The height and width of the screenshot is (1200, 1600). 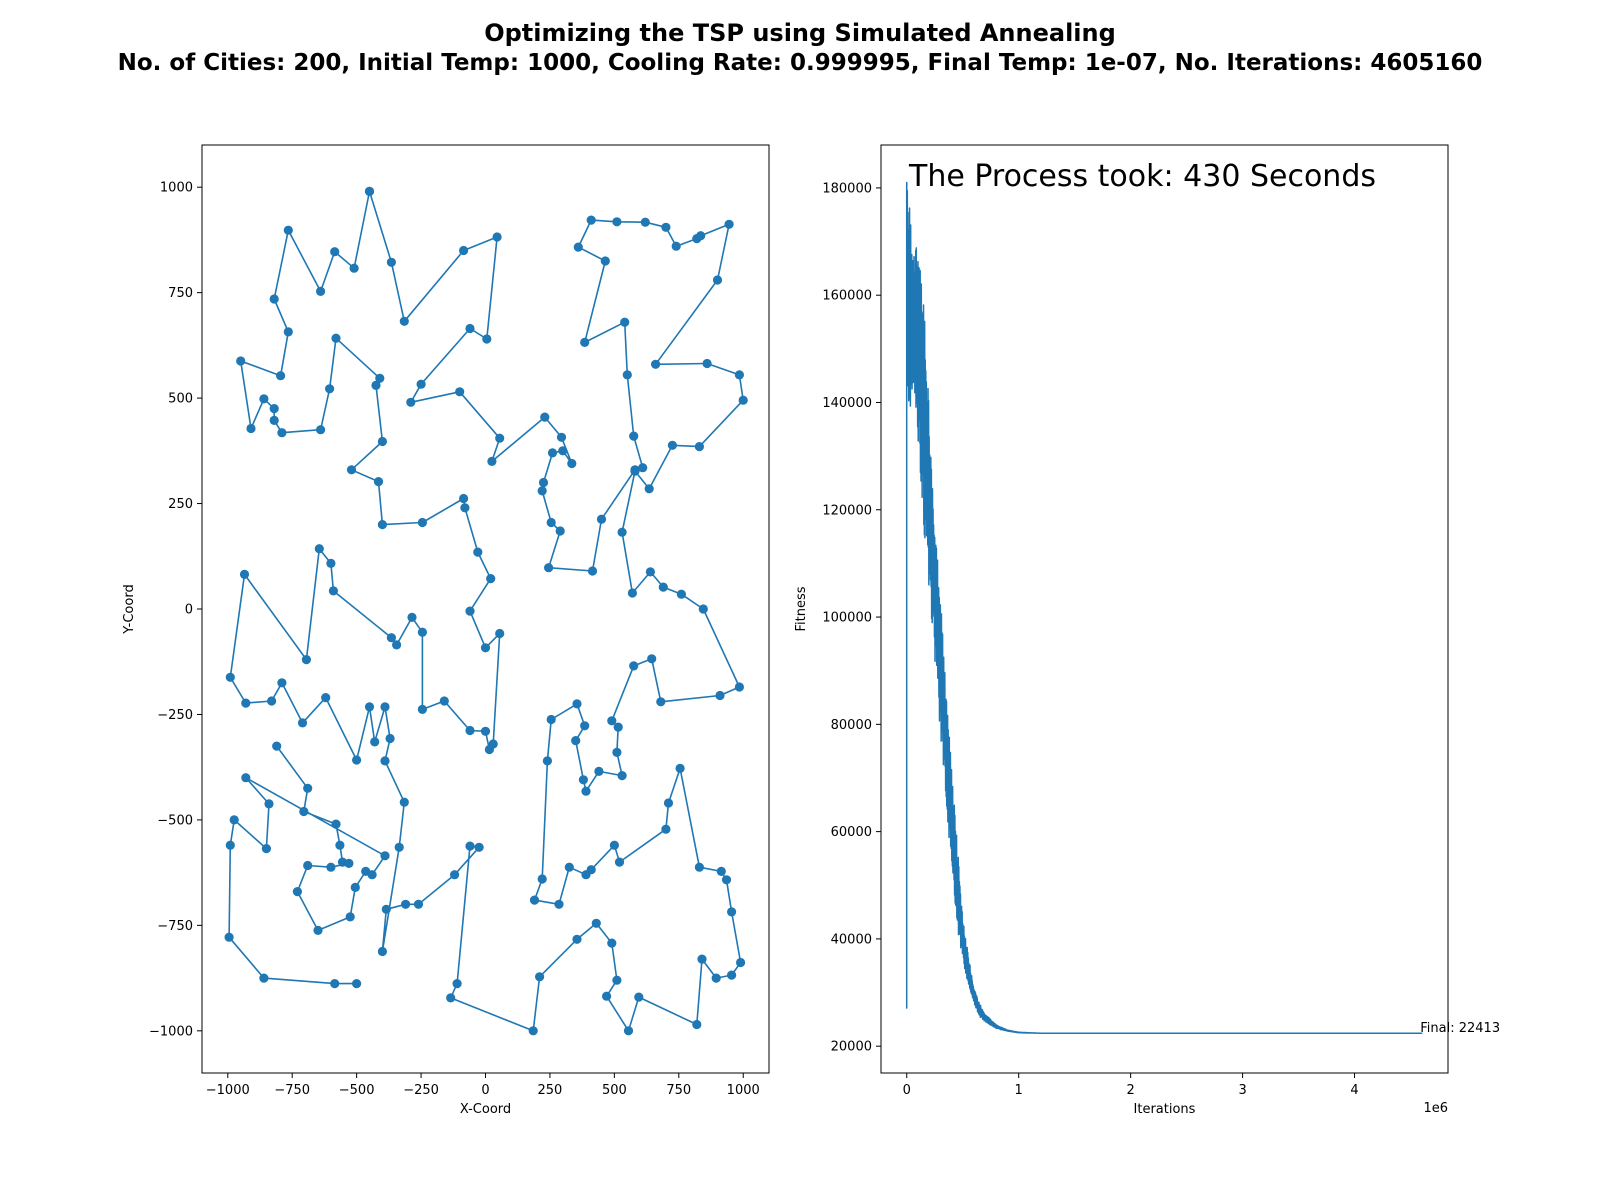 I want to click on route-xtick-label: −1000, so click(x=228, y=1090).